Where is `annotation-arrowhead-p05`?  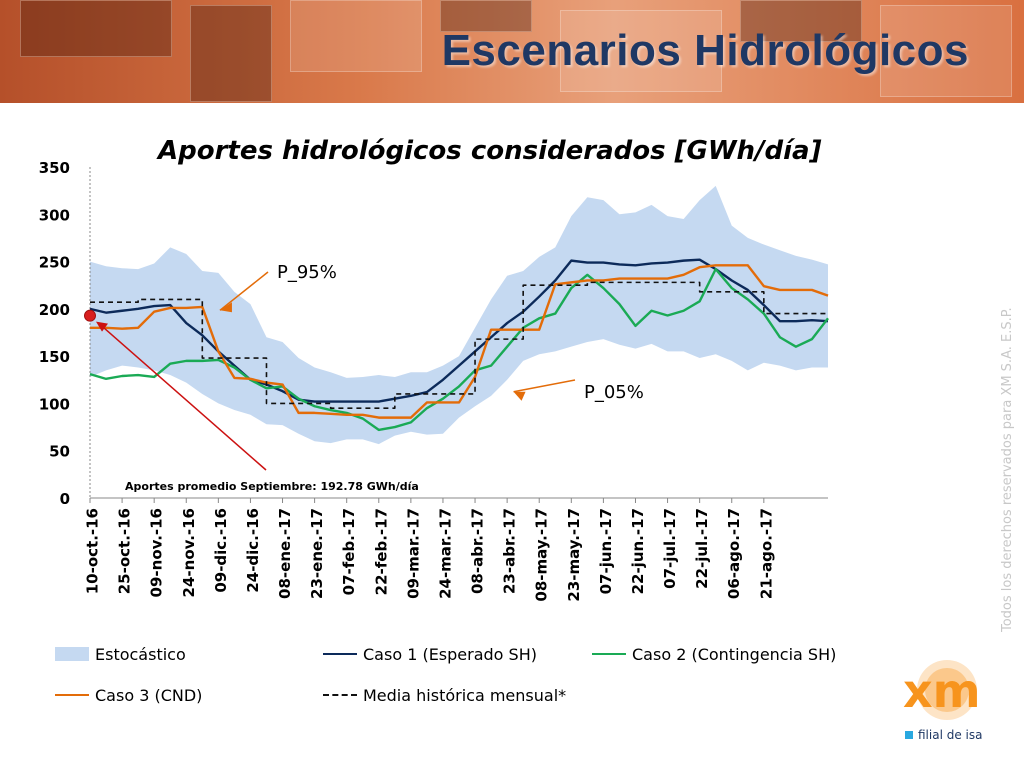 annotation-arrowhead-p05 is located at coordinates (519, 396).